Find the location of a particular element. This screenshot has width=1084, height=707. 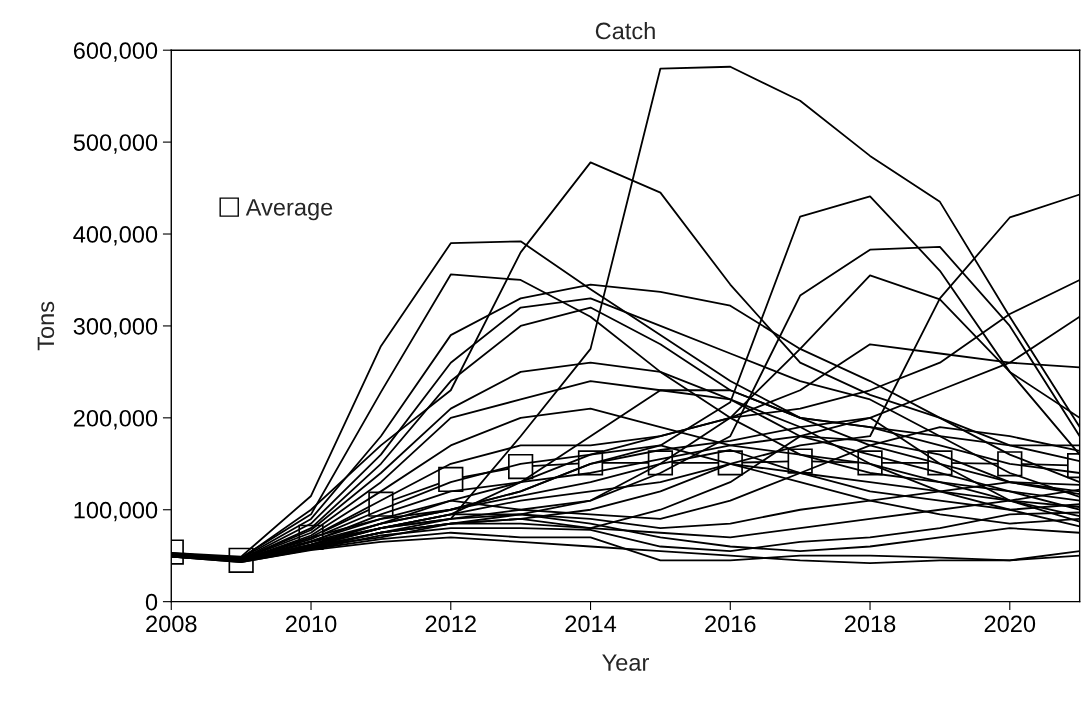

y-axis-title: Tons is located at coordinates (46, 326).